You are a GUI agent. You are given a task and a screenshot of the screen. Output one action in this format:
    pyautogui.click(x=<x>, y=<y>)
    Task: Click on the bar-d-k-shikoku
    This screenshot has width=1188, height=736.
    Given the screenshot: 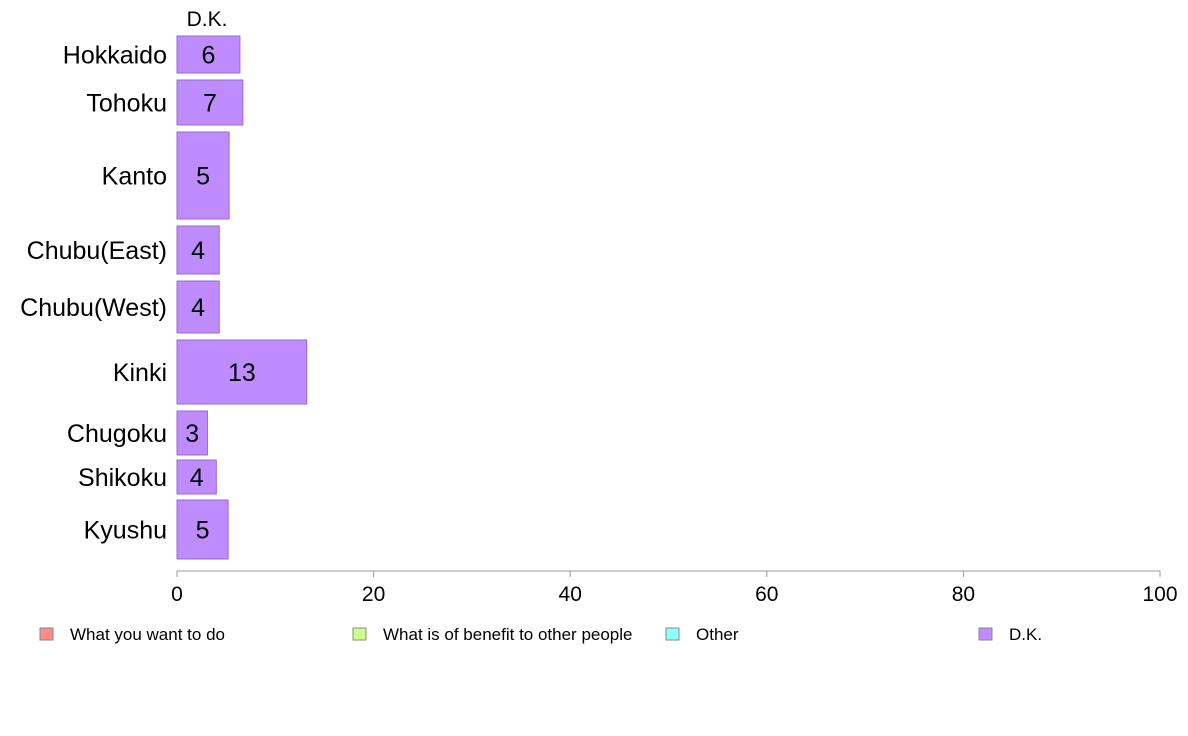 What is the action you would take?
    pyautogui.click(x=196, y=477)
    